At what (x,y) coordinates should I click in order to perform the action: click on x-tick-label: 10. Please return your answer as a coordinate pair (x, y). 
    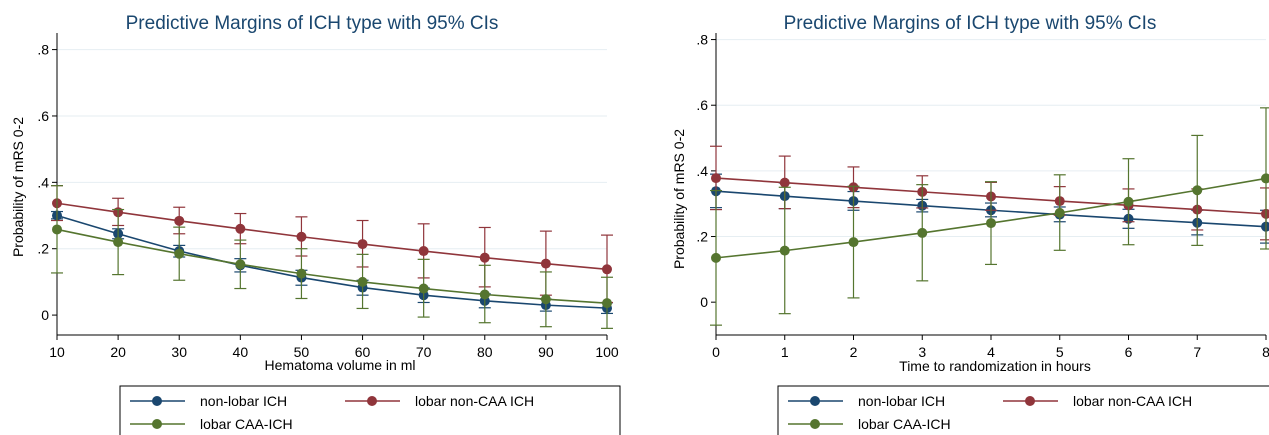
    Looking at the image, I should click on (57, 352).